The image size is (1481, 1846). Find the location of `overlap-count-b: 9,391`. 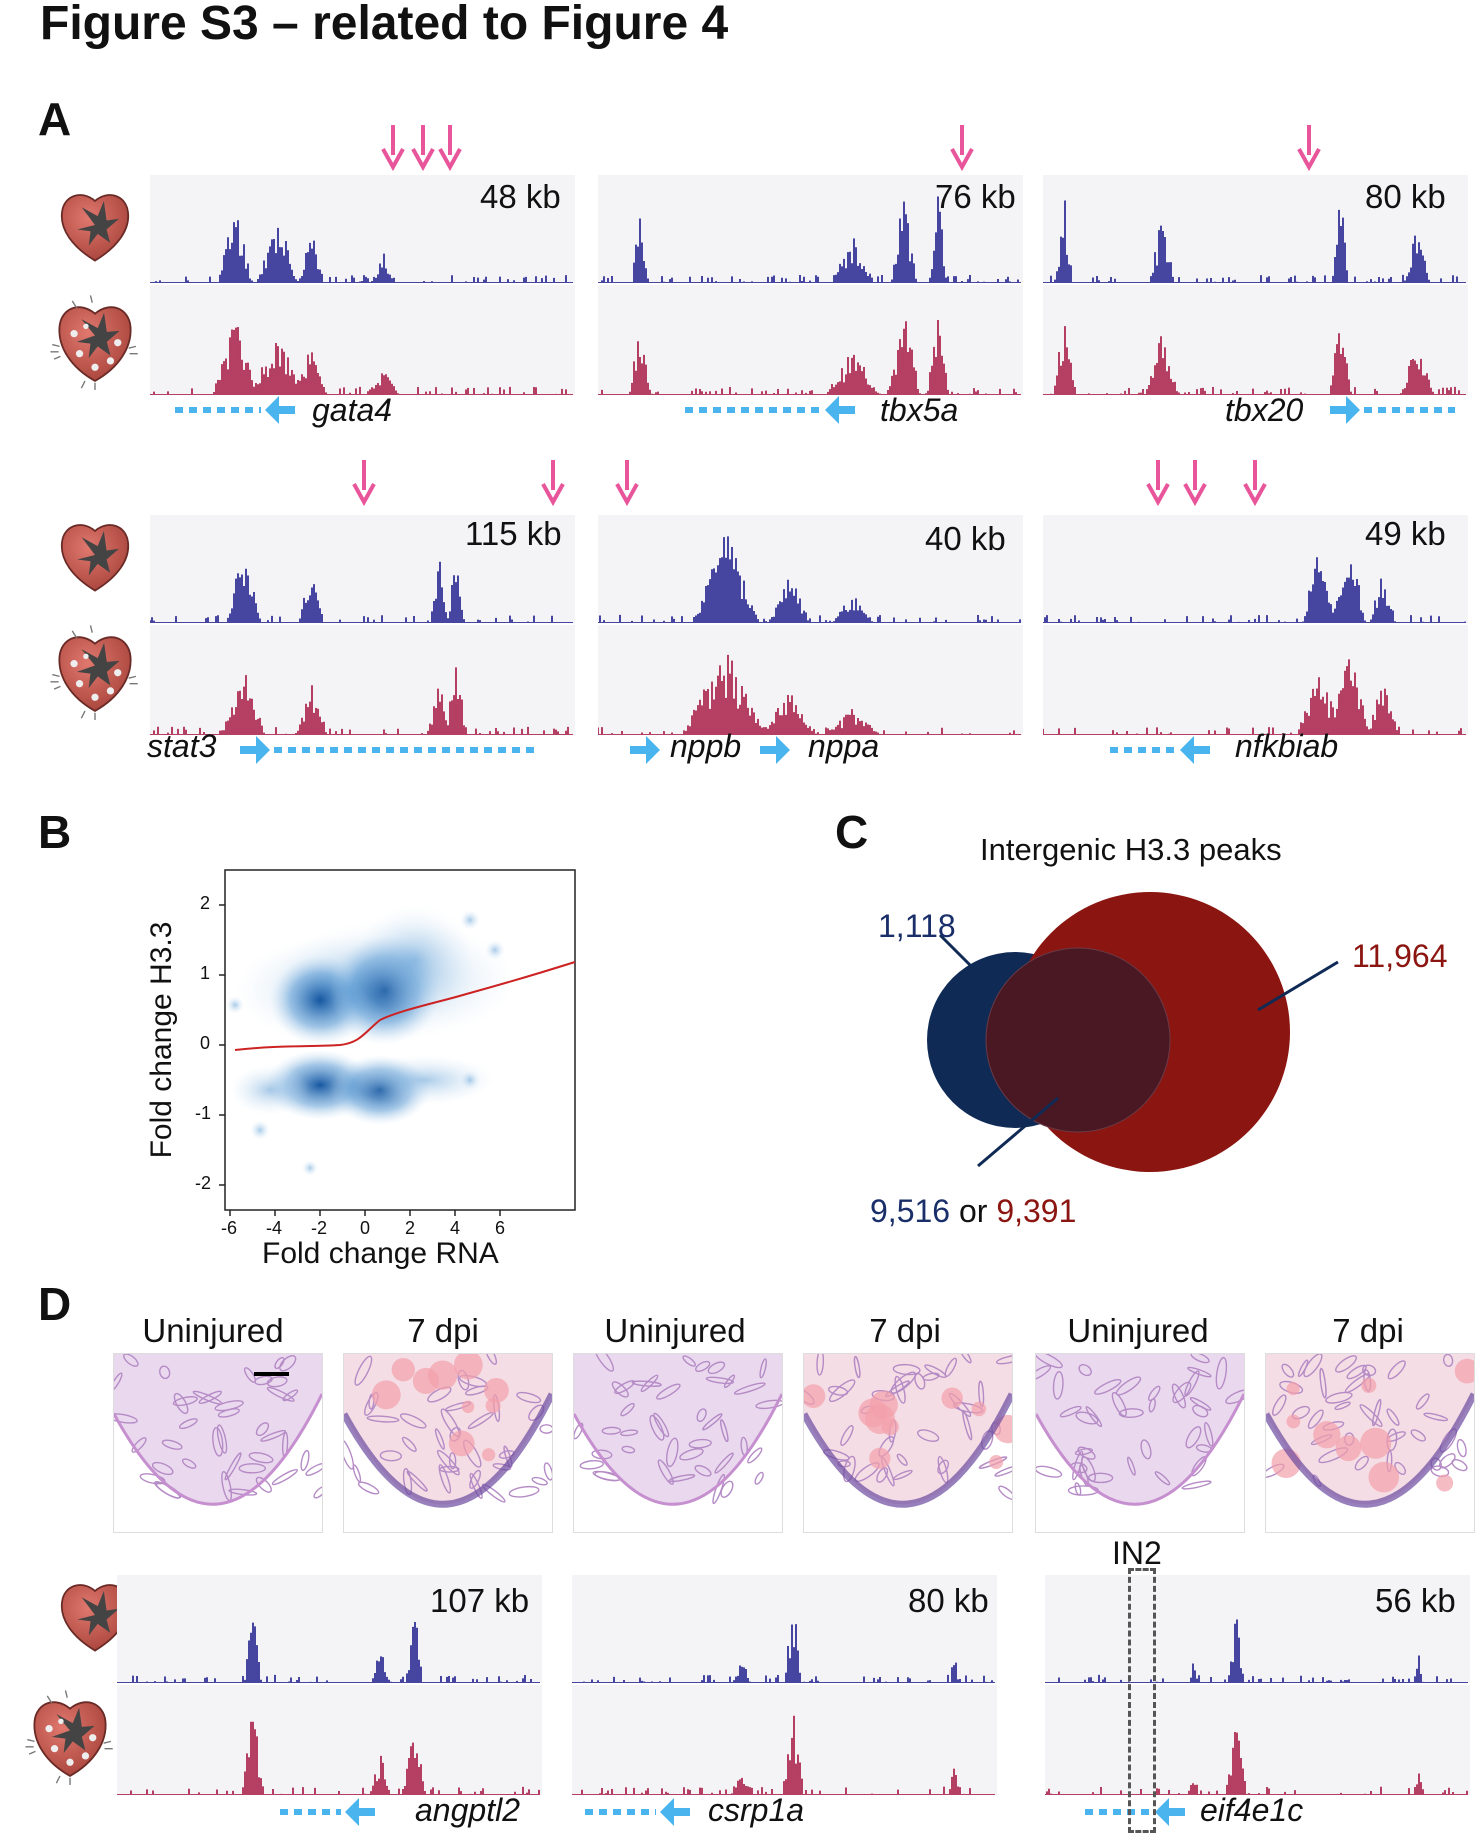

overlap-count-b: 9,391 is located at coordinates (1036, 1211).